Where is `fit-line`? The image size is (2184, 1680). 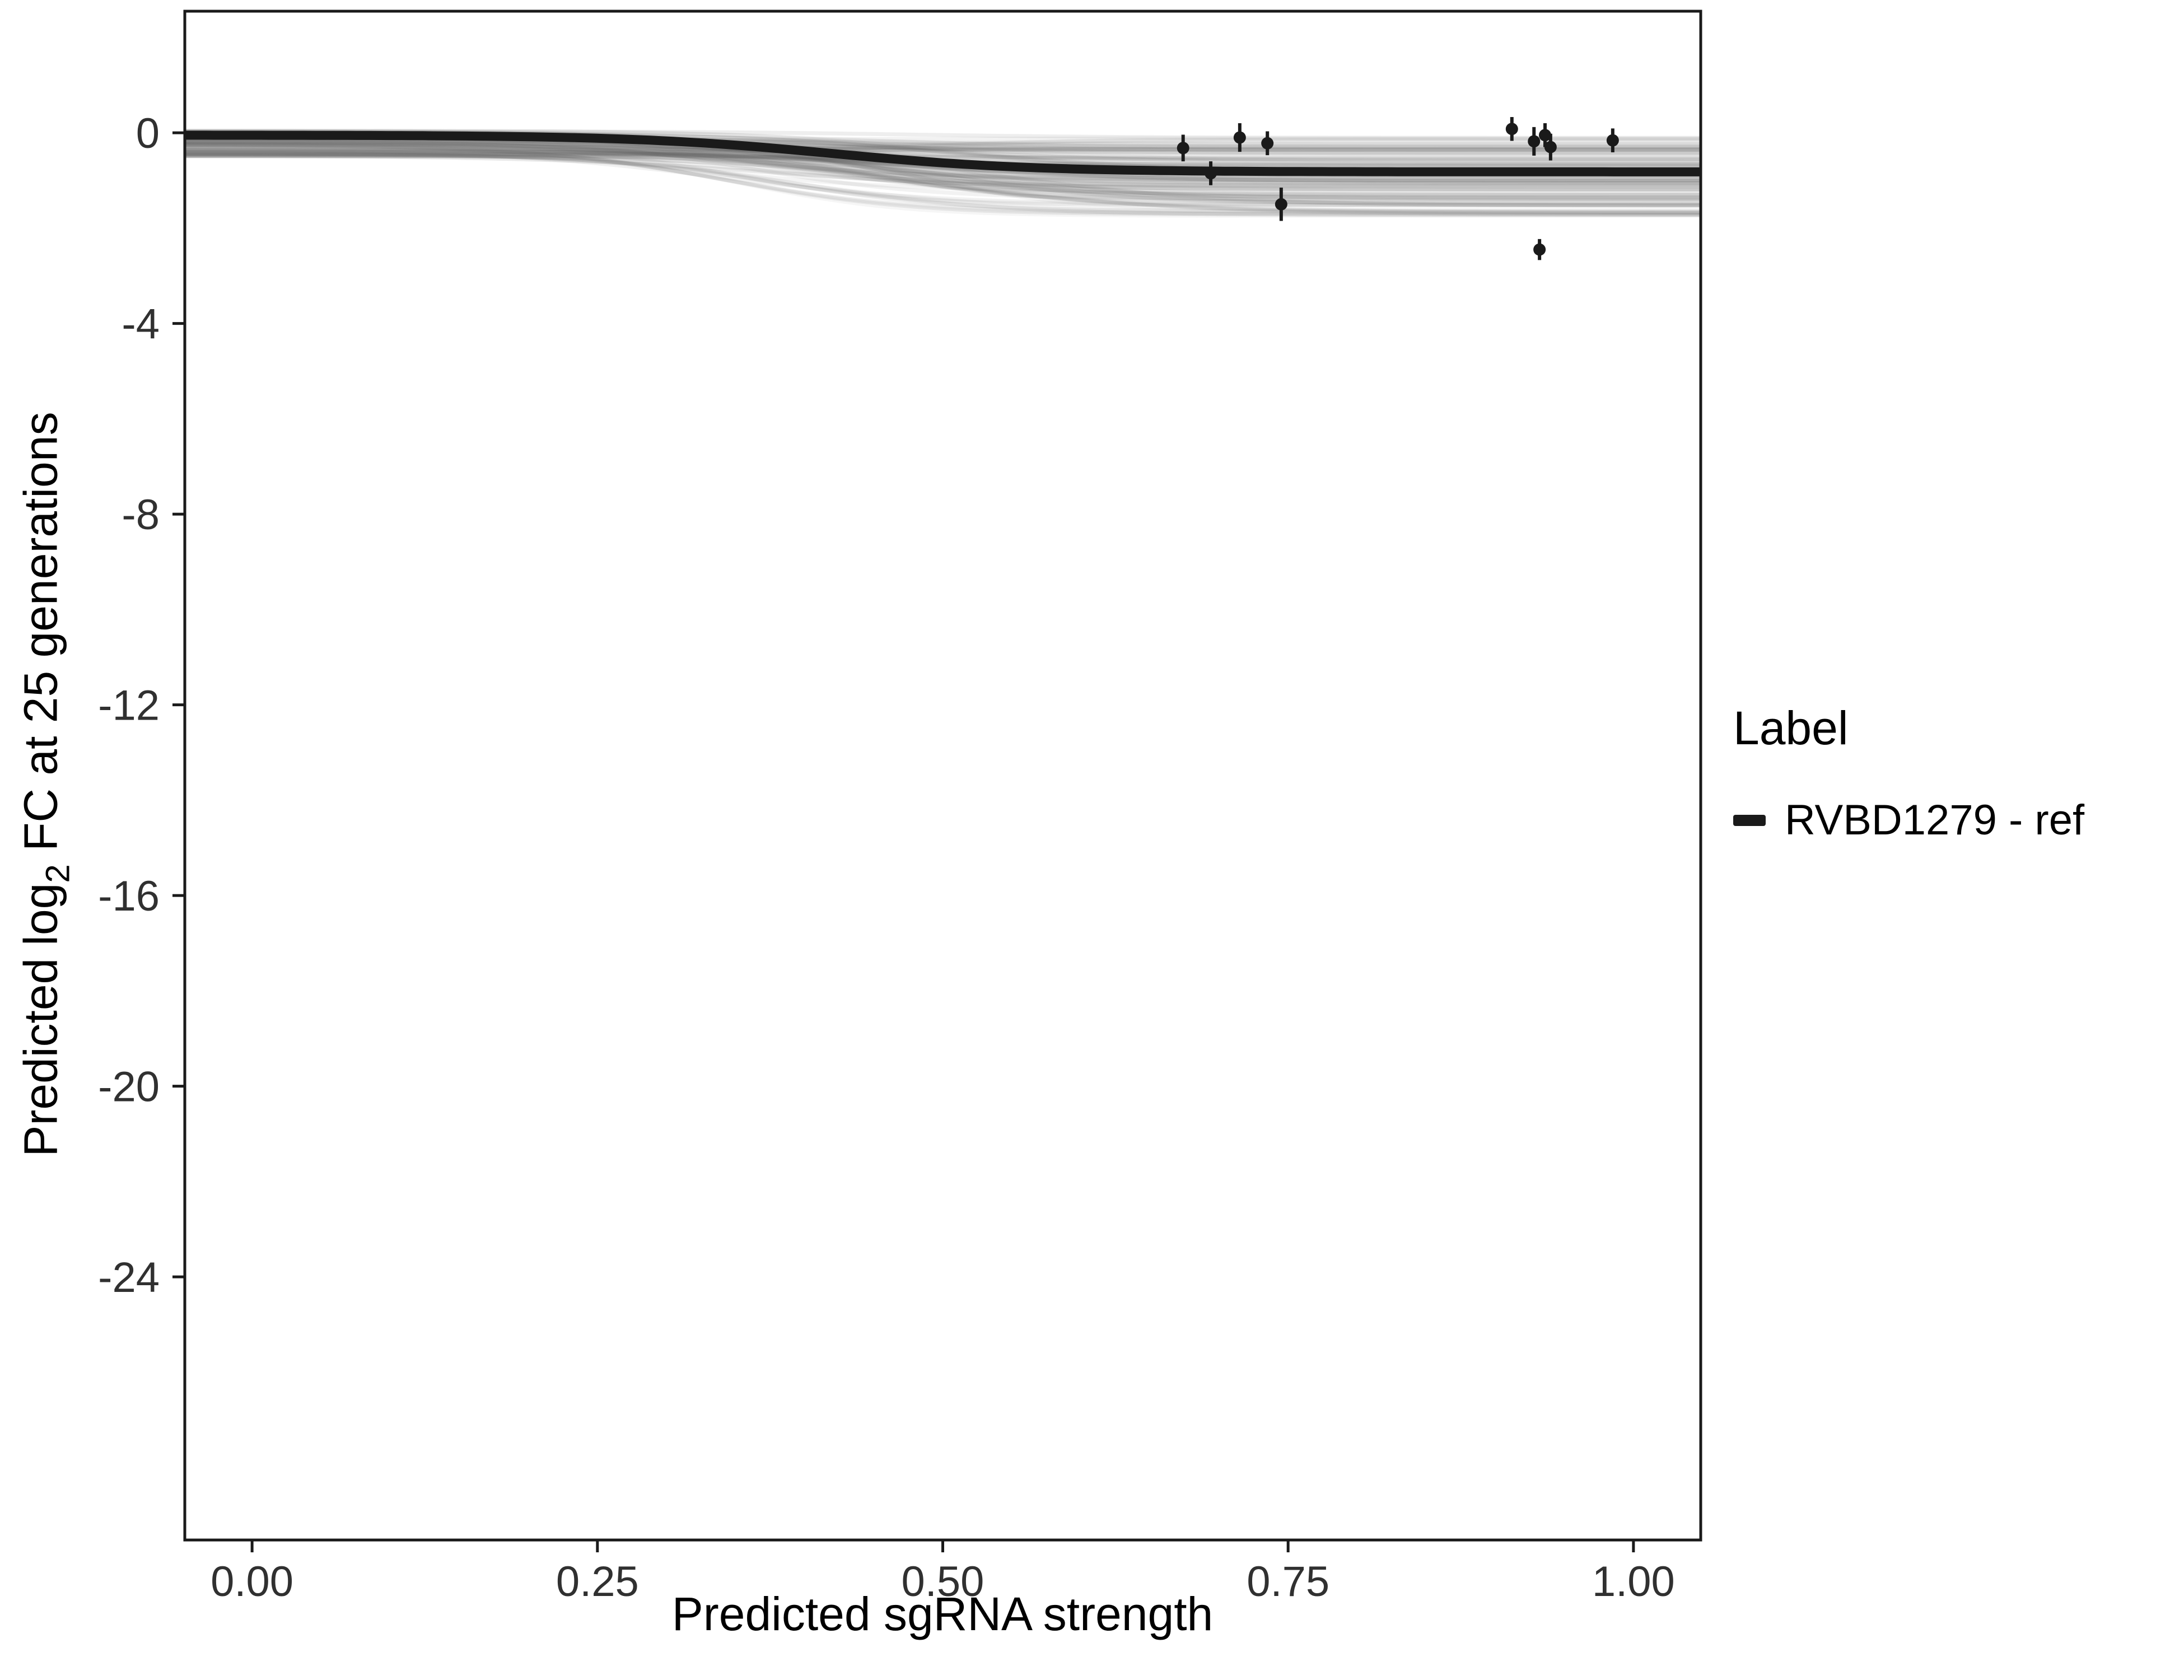
fit-line is located at coordinates (943, 153).